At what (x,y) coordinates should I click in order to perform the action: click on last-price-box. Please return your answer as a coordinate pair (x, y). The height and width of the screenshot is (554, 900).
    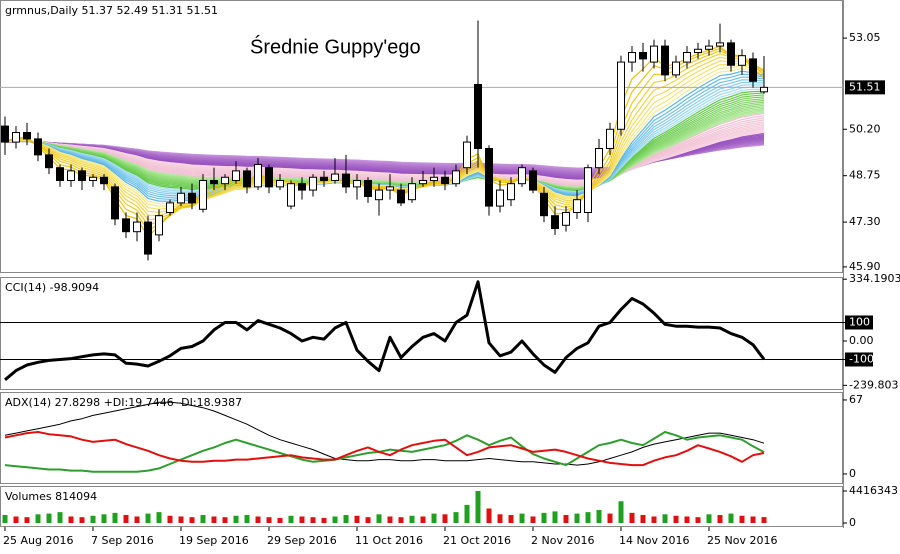
    Looking at the image, I should click on (865, 87).